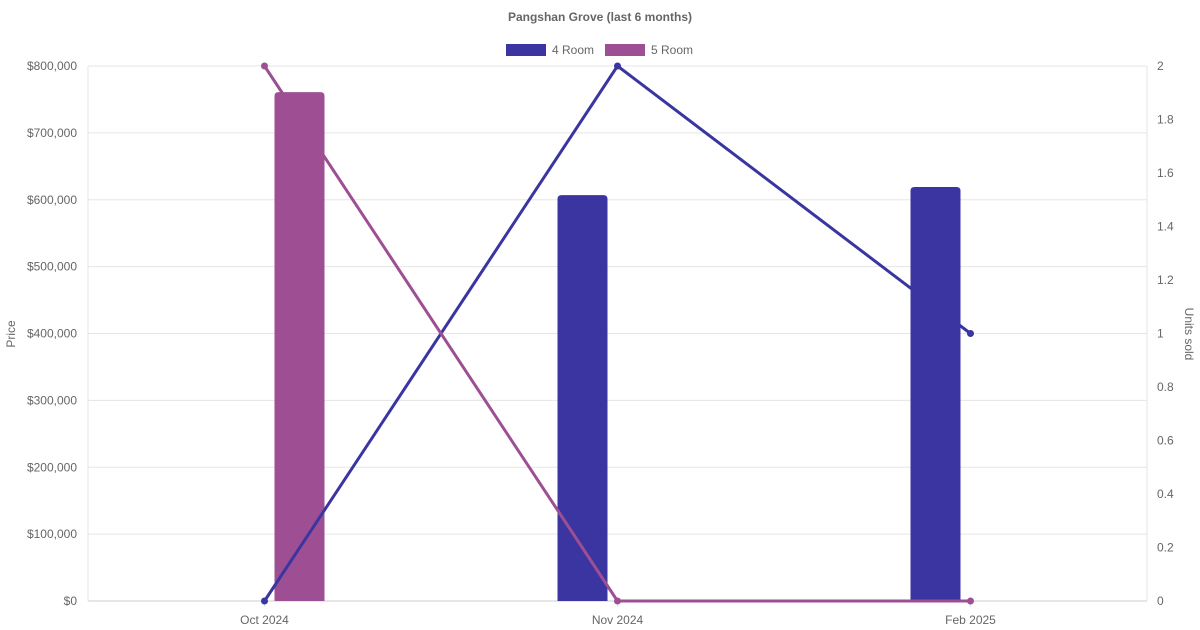  Describe the element at coordinates (970, 620) in the screenshot. I see `x-tick-label: Feb 2025` at that location.